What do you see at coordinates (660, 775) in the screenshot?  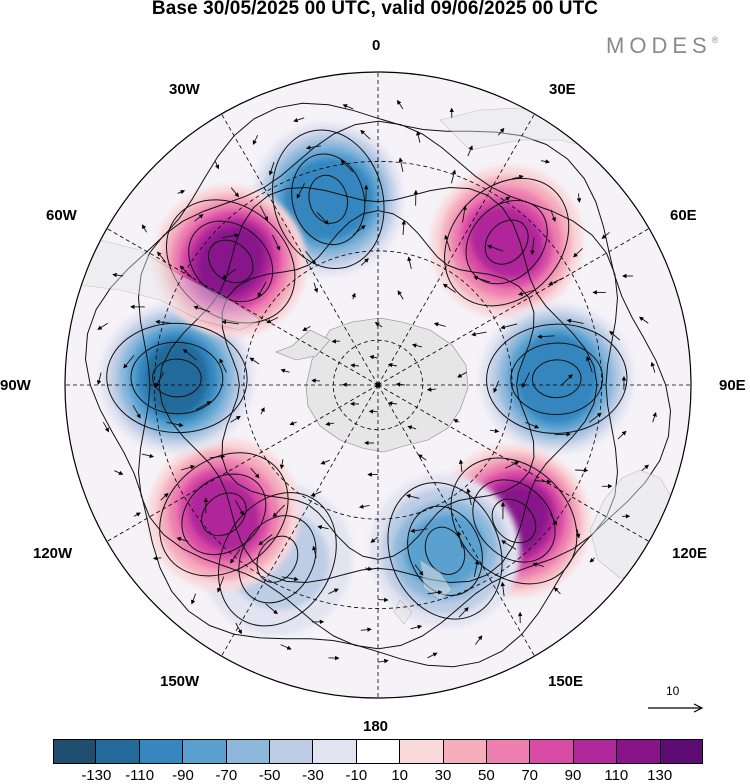 I see `colorbar-tick-label: 130` at bounding box center [660, 775].